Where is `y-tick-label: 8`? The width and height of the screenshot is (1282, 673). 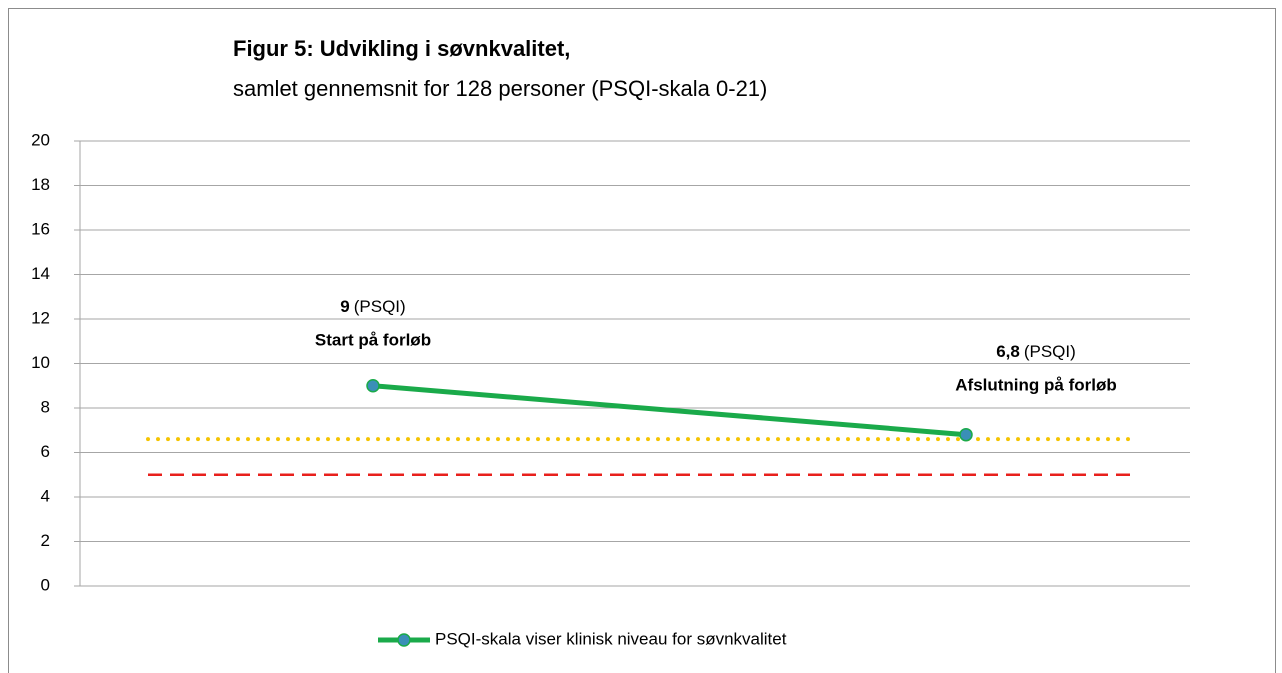 y-tick-label: 8 is located at coordinates (45, 406).